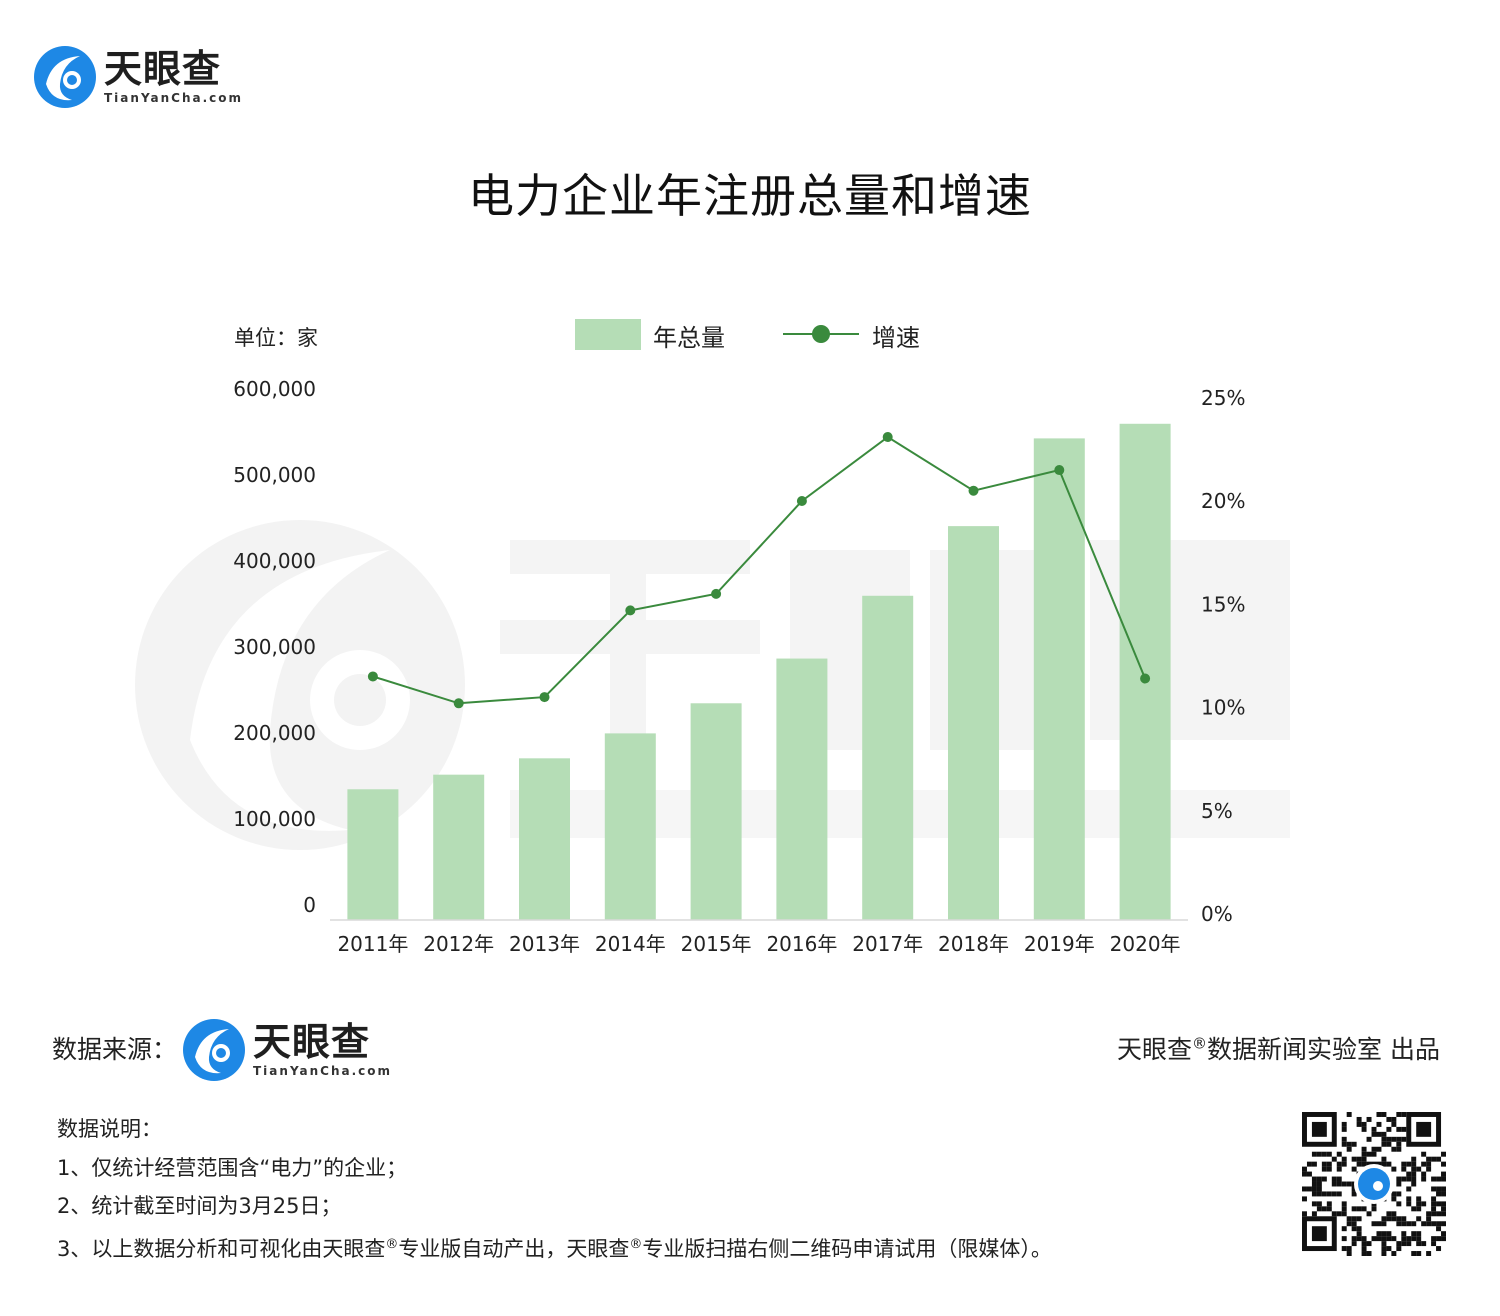 This screenshot has width=1500, height=1316. Describe the element at coordinates (274, 475) in the screenshot. I see `y-left-tick: 500,000` at that location.